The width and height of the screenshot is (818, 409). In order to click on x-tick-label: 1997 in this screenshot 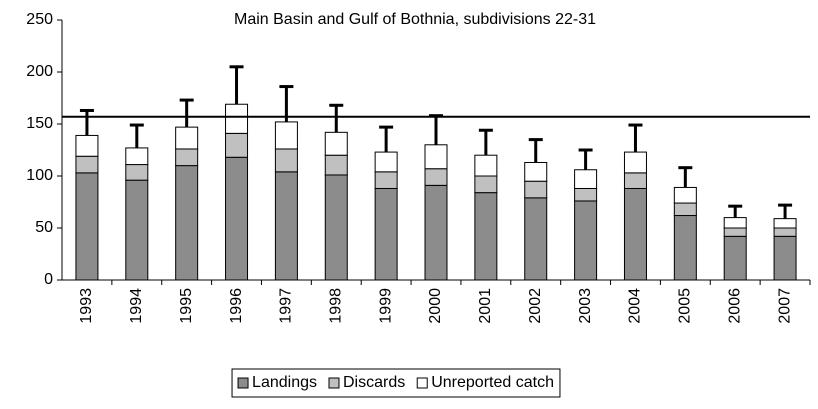, I will do `click(286, 306)`.